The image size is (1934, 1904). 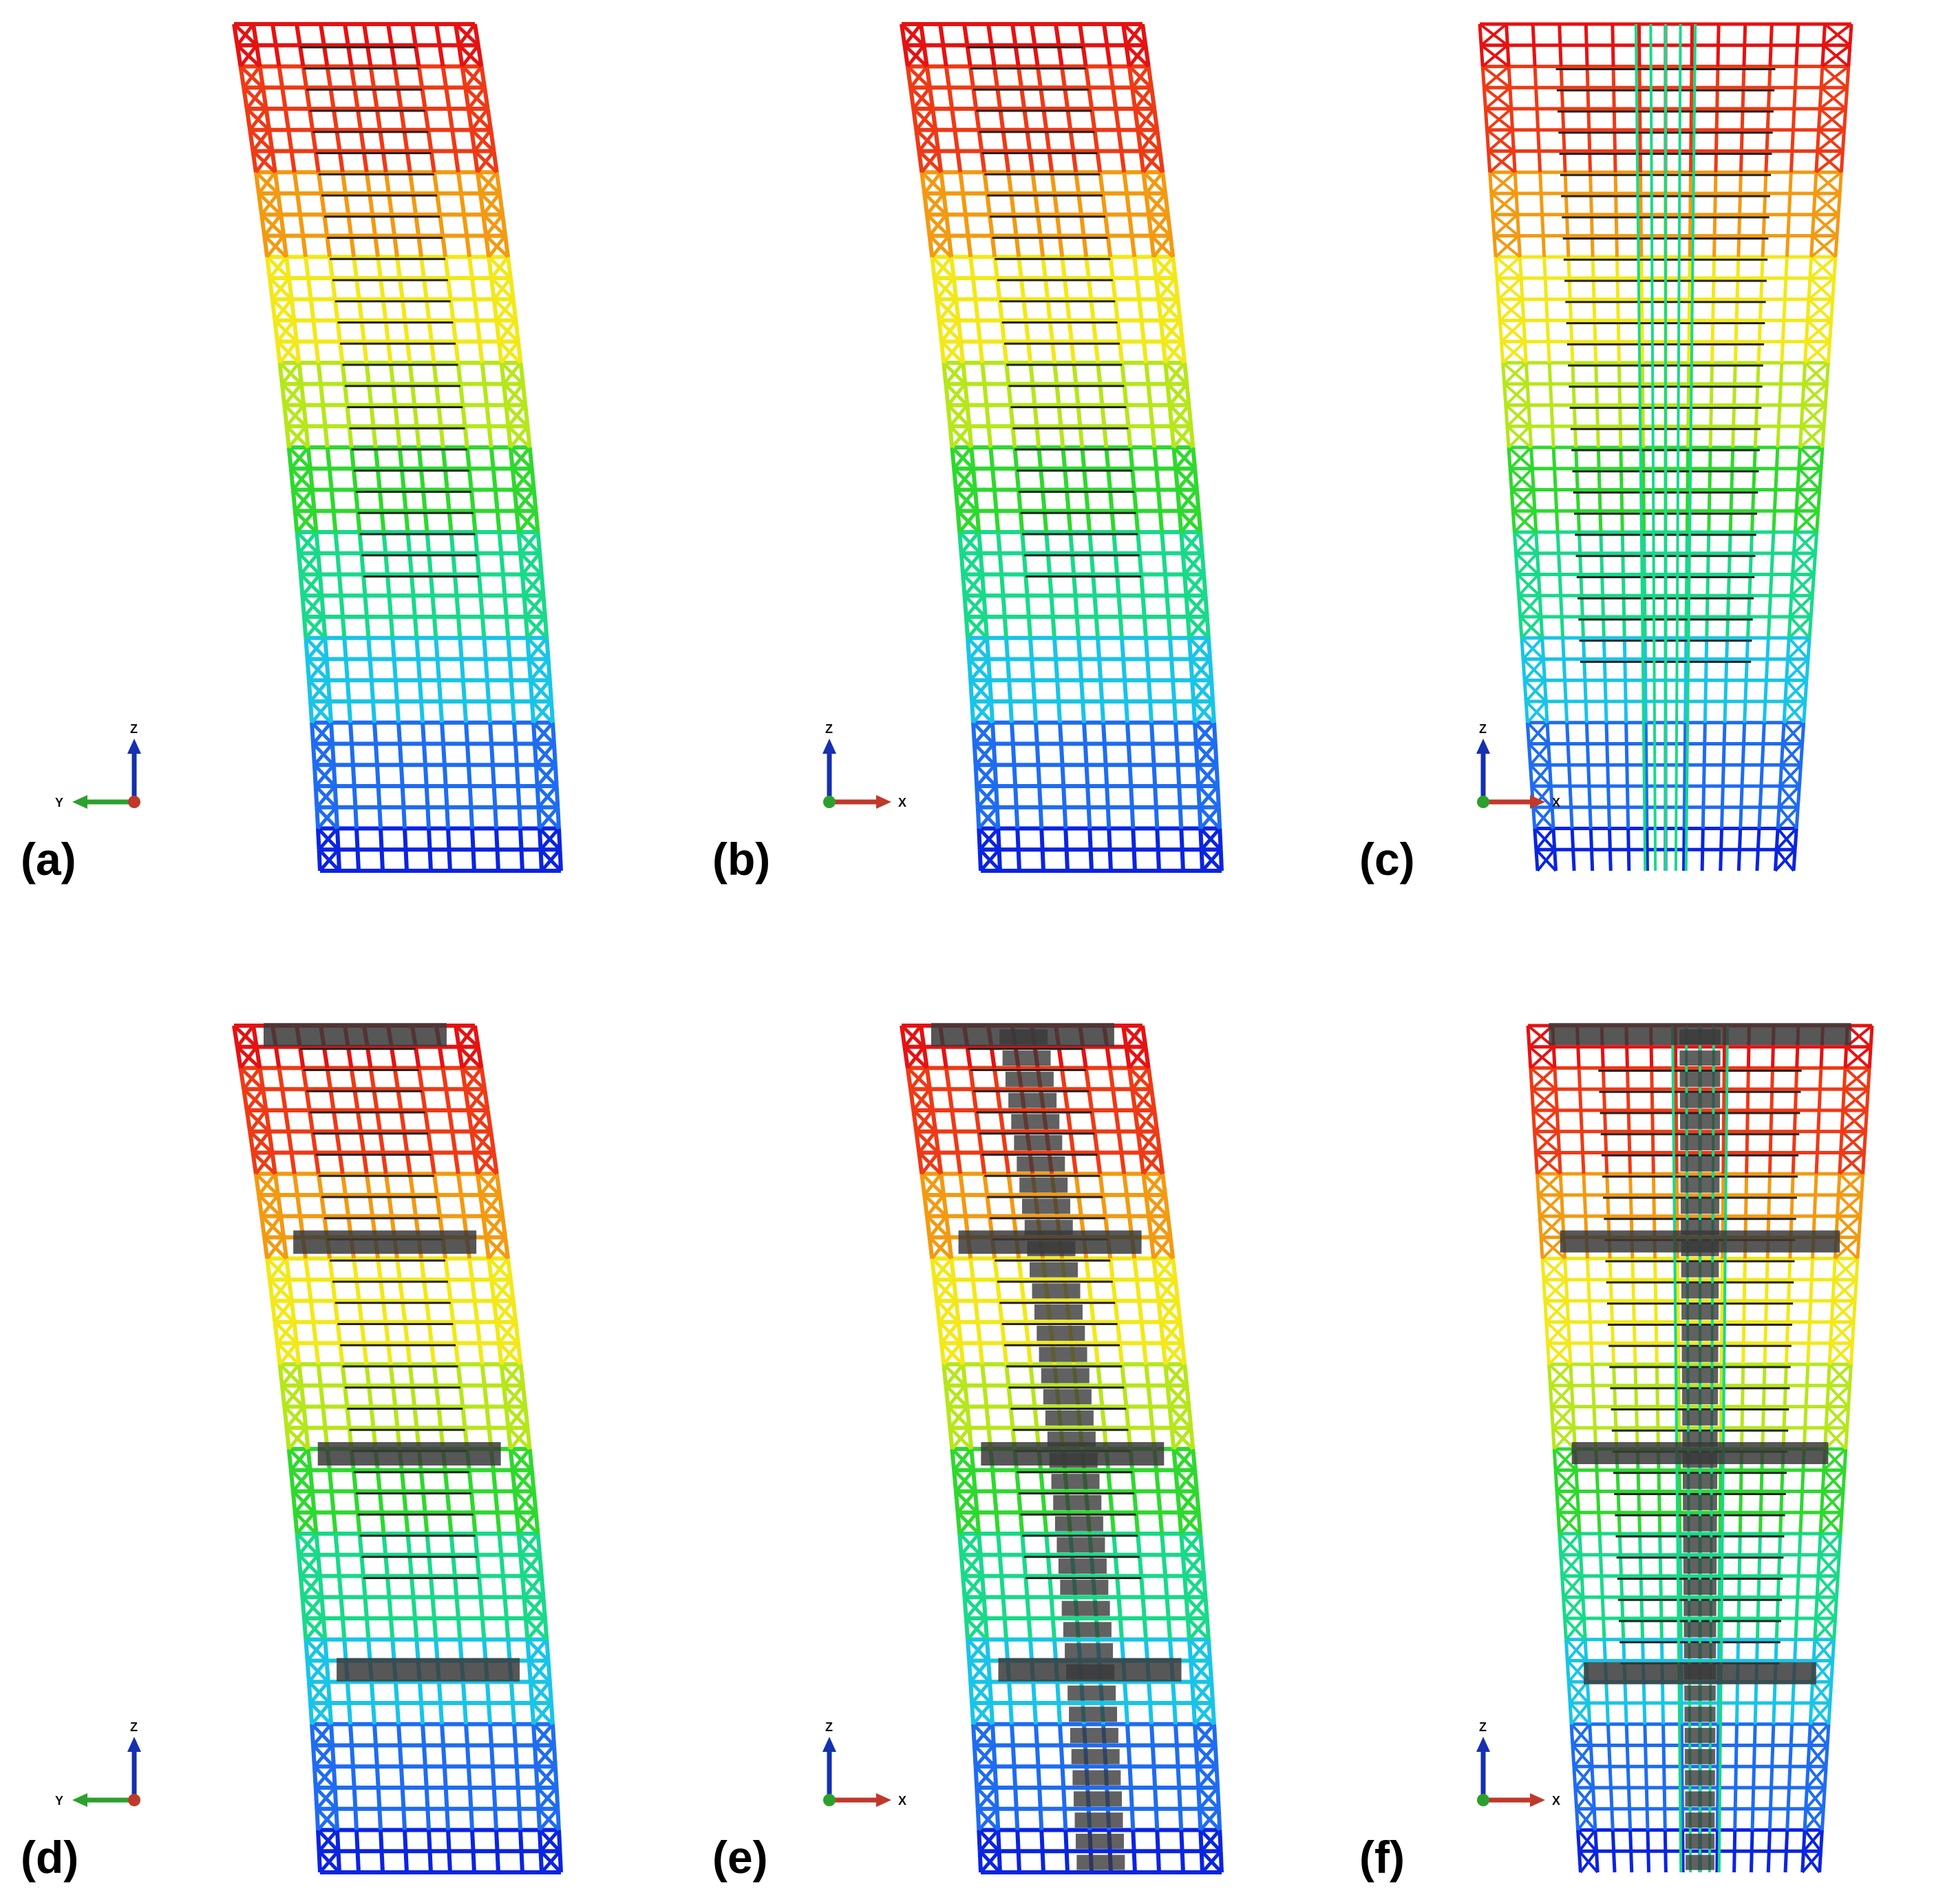 I want to click on h-axis-arrowhead, so click(x=1537, y=802).